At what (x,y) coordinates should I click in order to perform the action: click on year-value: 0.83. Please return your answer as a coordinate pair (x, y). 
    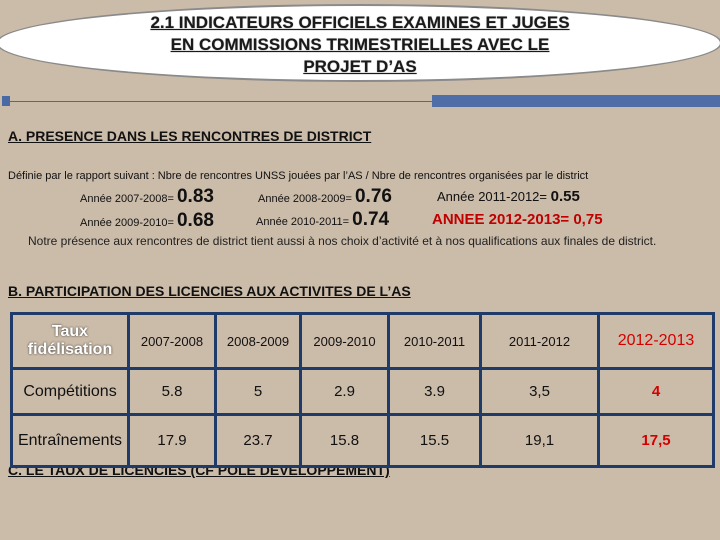
    Looking at the image, I should click on (195, 196).